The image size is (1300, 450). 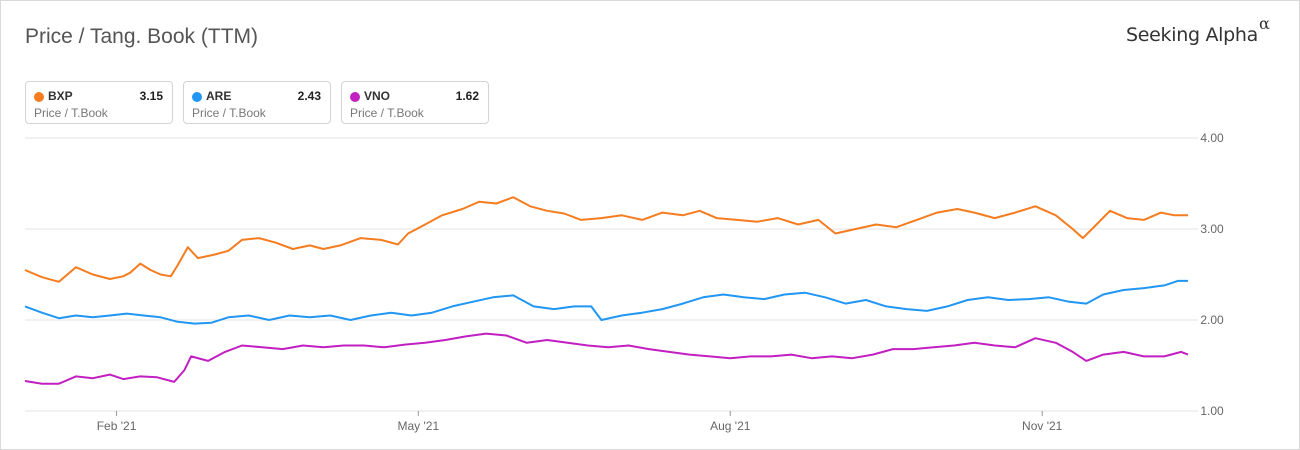 What do you see at coordinates (415, 102) in the screenshot?
I see `legend-card-vno: VNO 1.62 Price / T.Book` at bounding box center [415, 102].